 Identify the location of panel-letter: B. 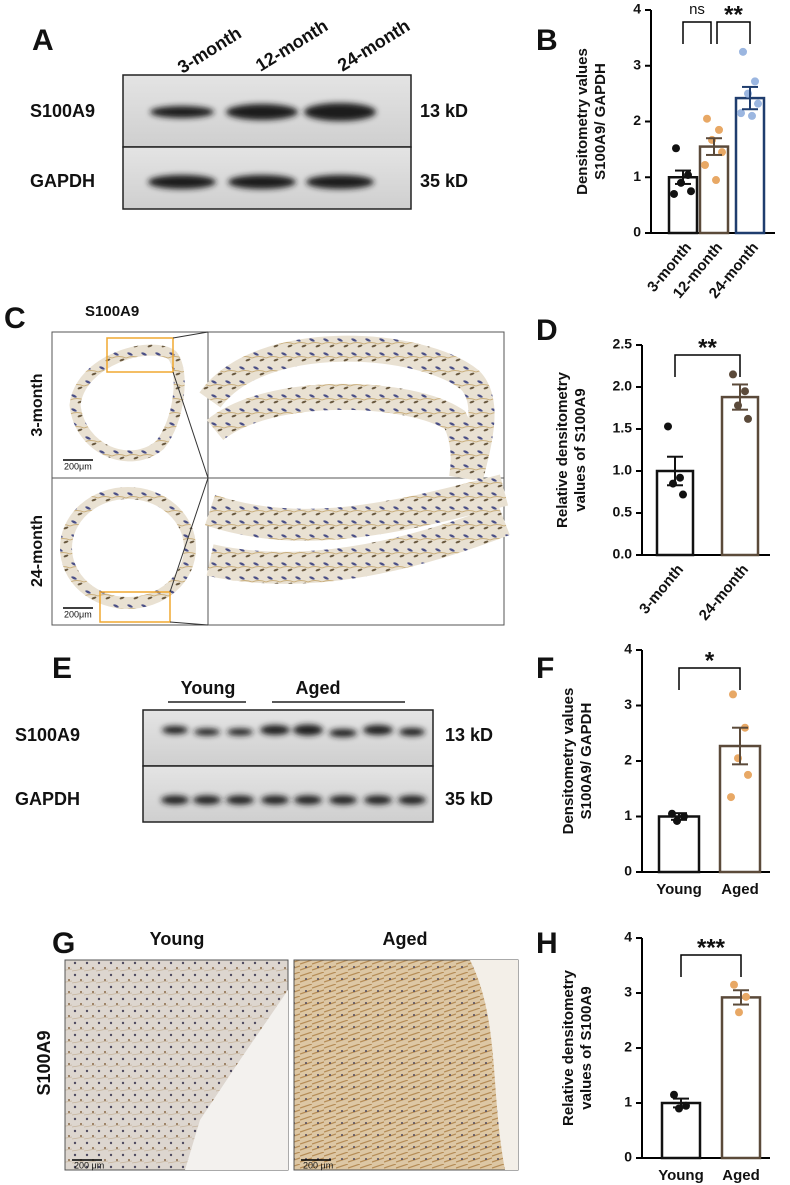
(547, 40).